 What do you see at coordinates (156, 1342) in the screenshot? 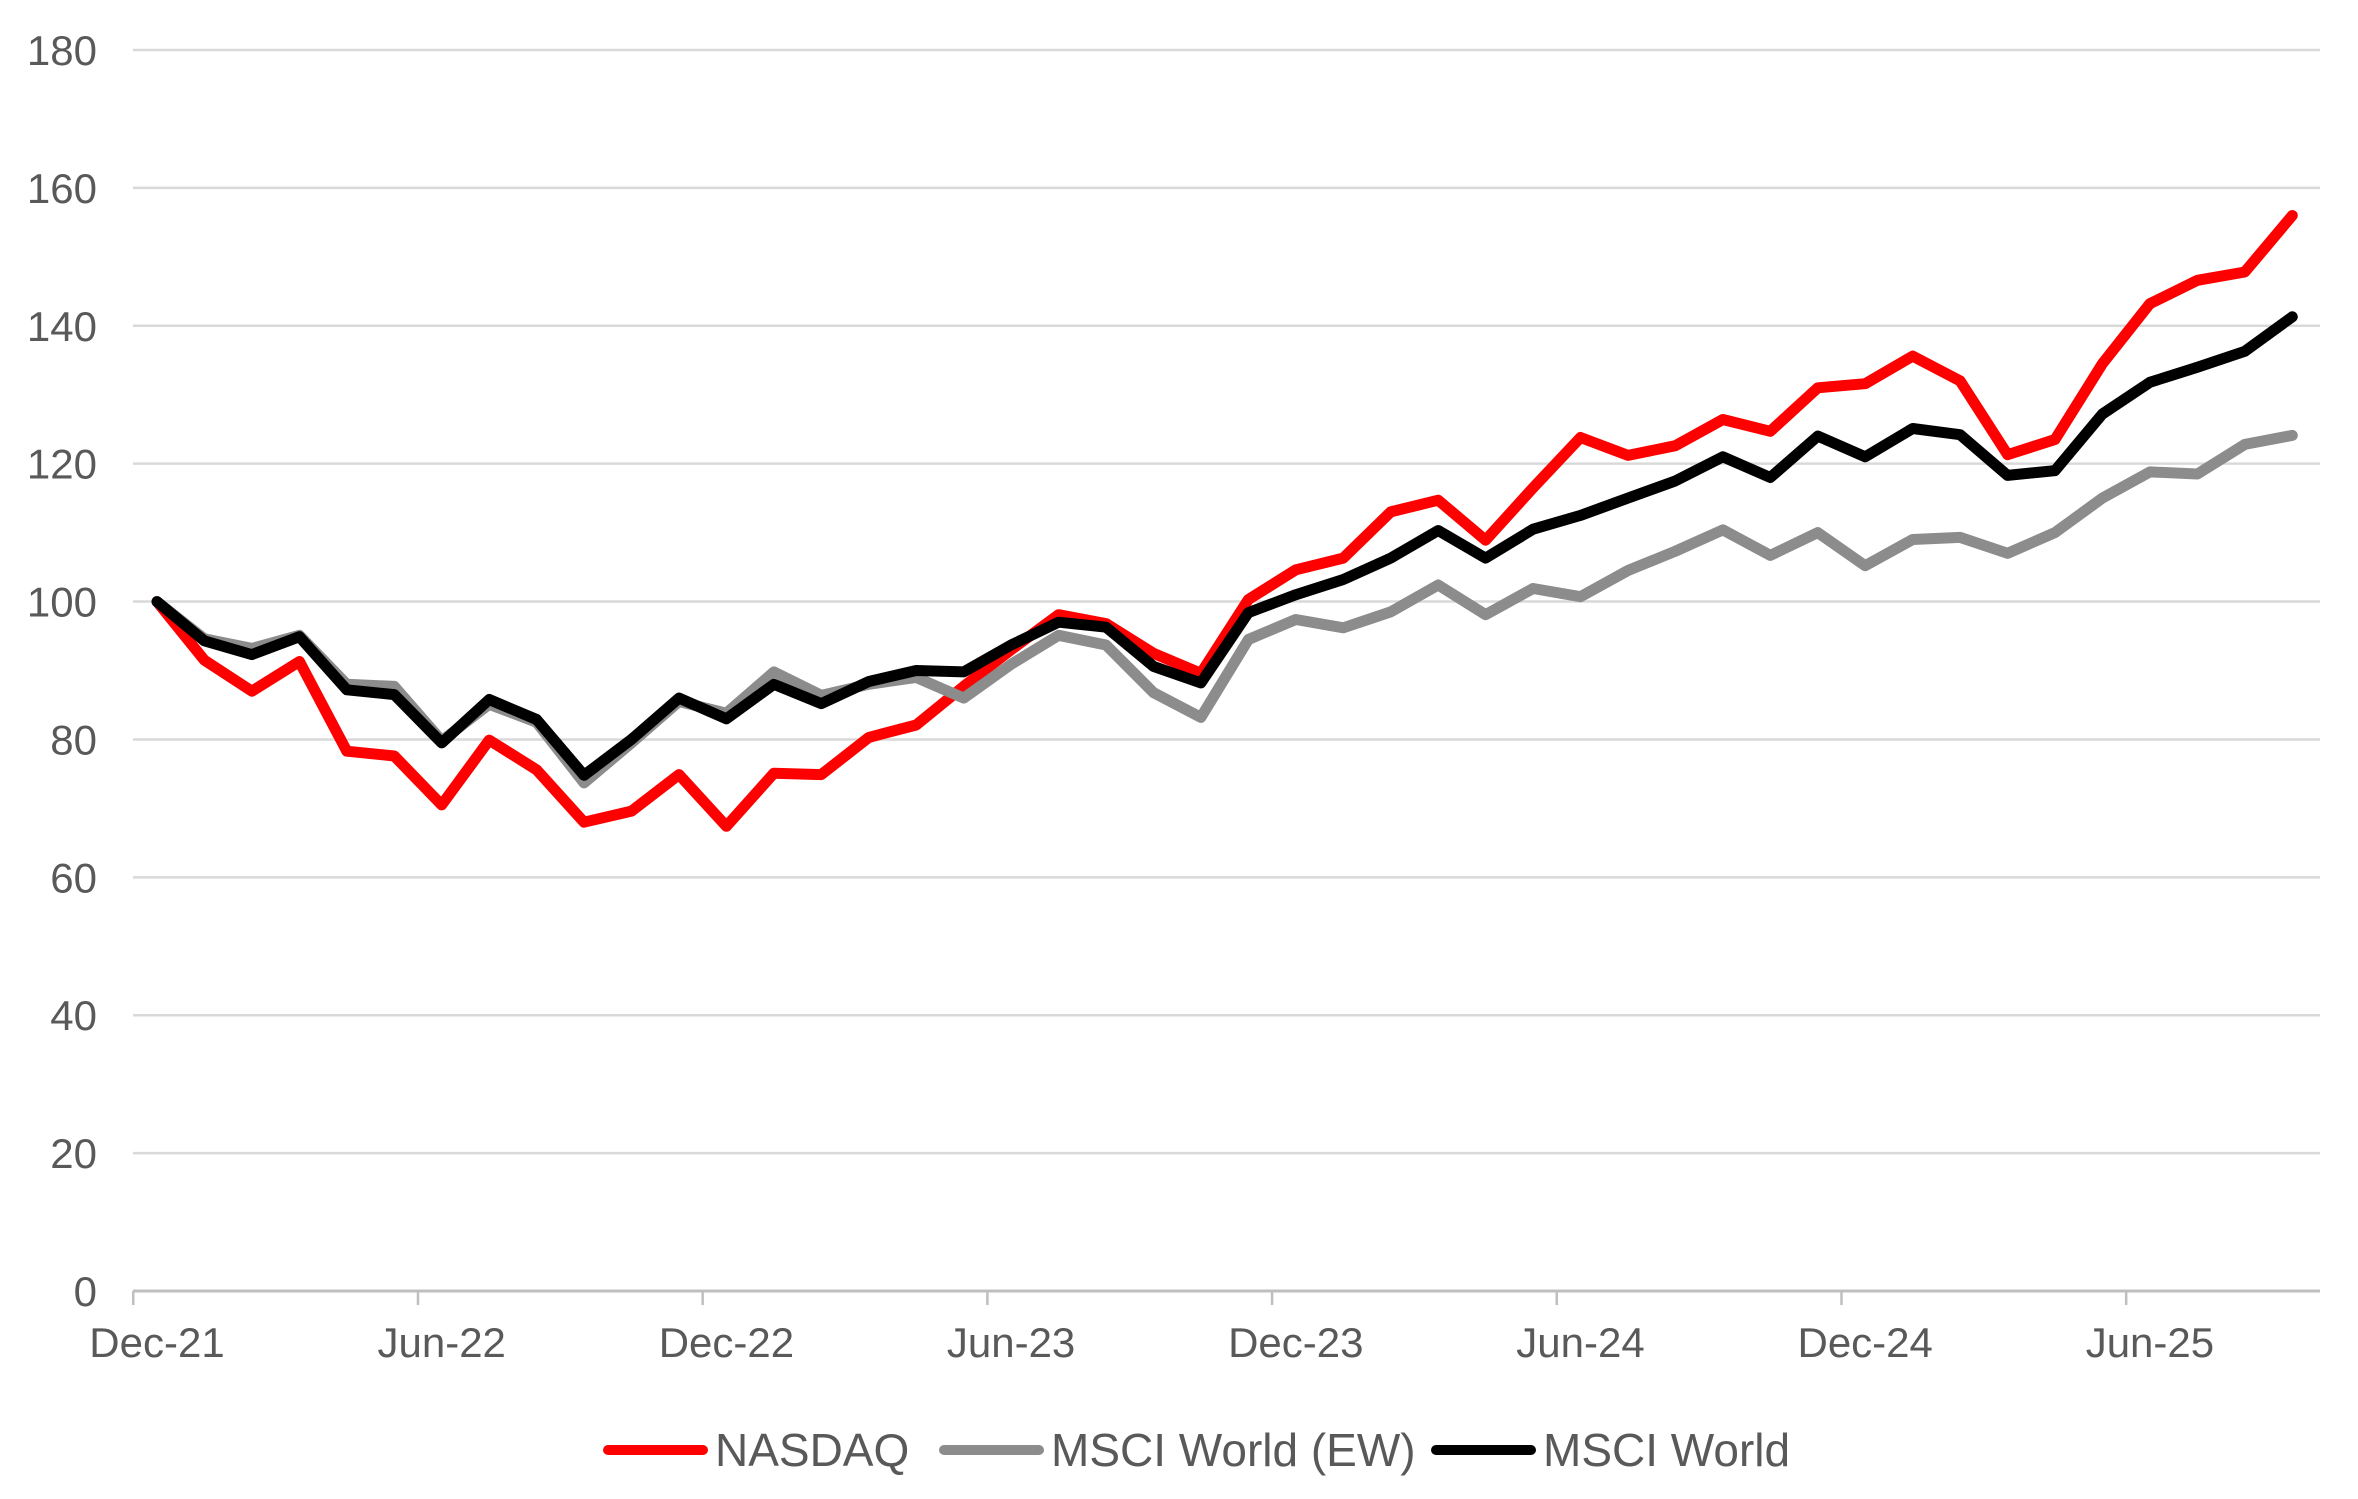
I see `x-tick-label-dec-21: Dec-21` at bounding box center [156, 1342].